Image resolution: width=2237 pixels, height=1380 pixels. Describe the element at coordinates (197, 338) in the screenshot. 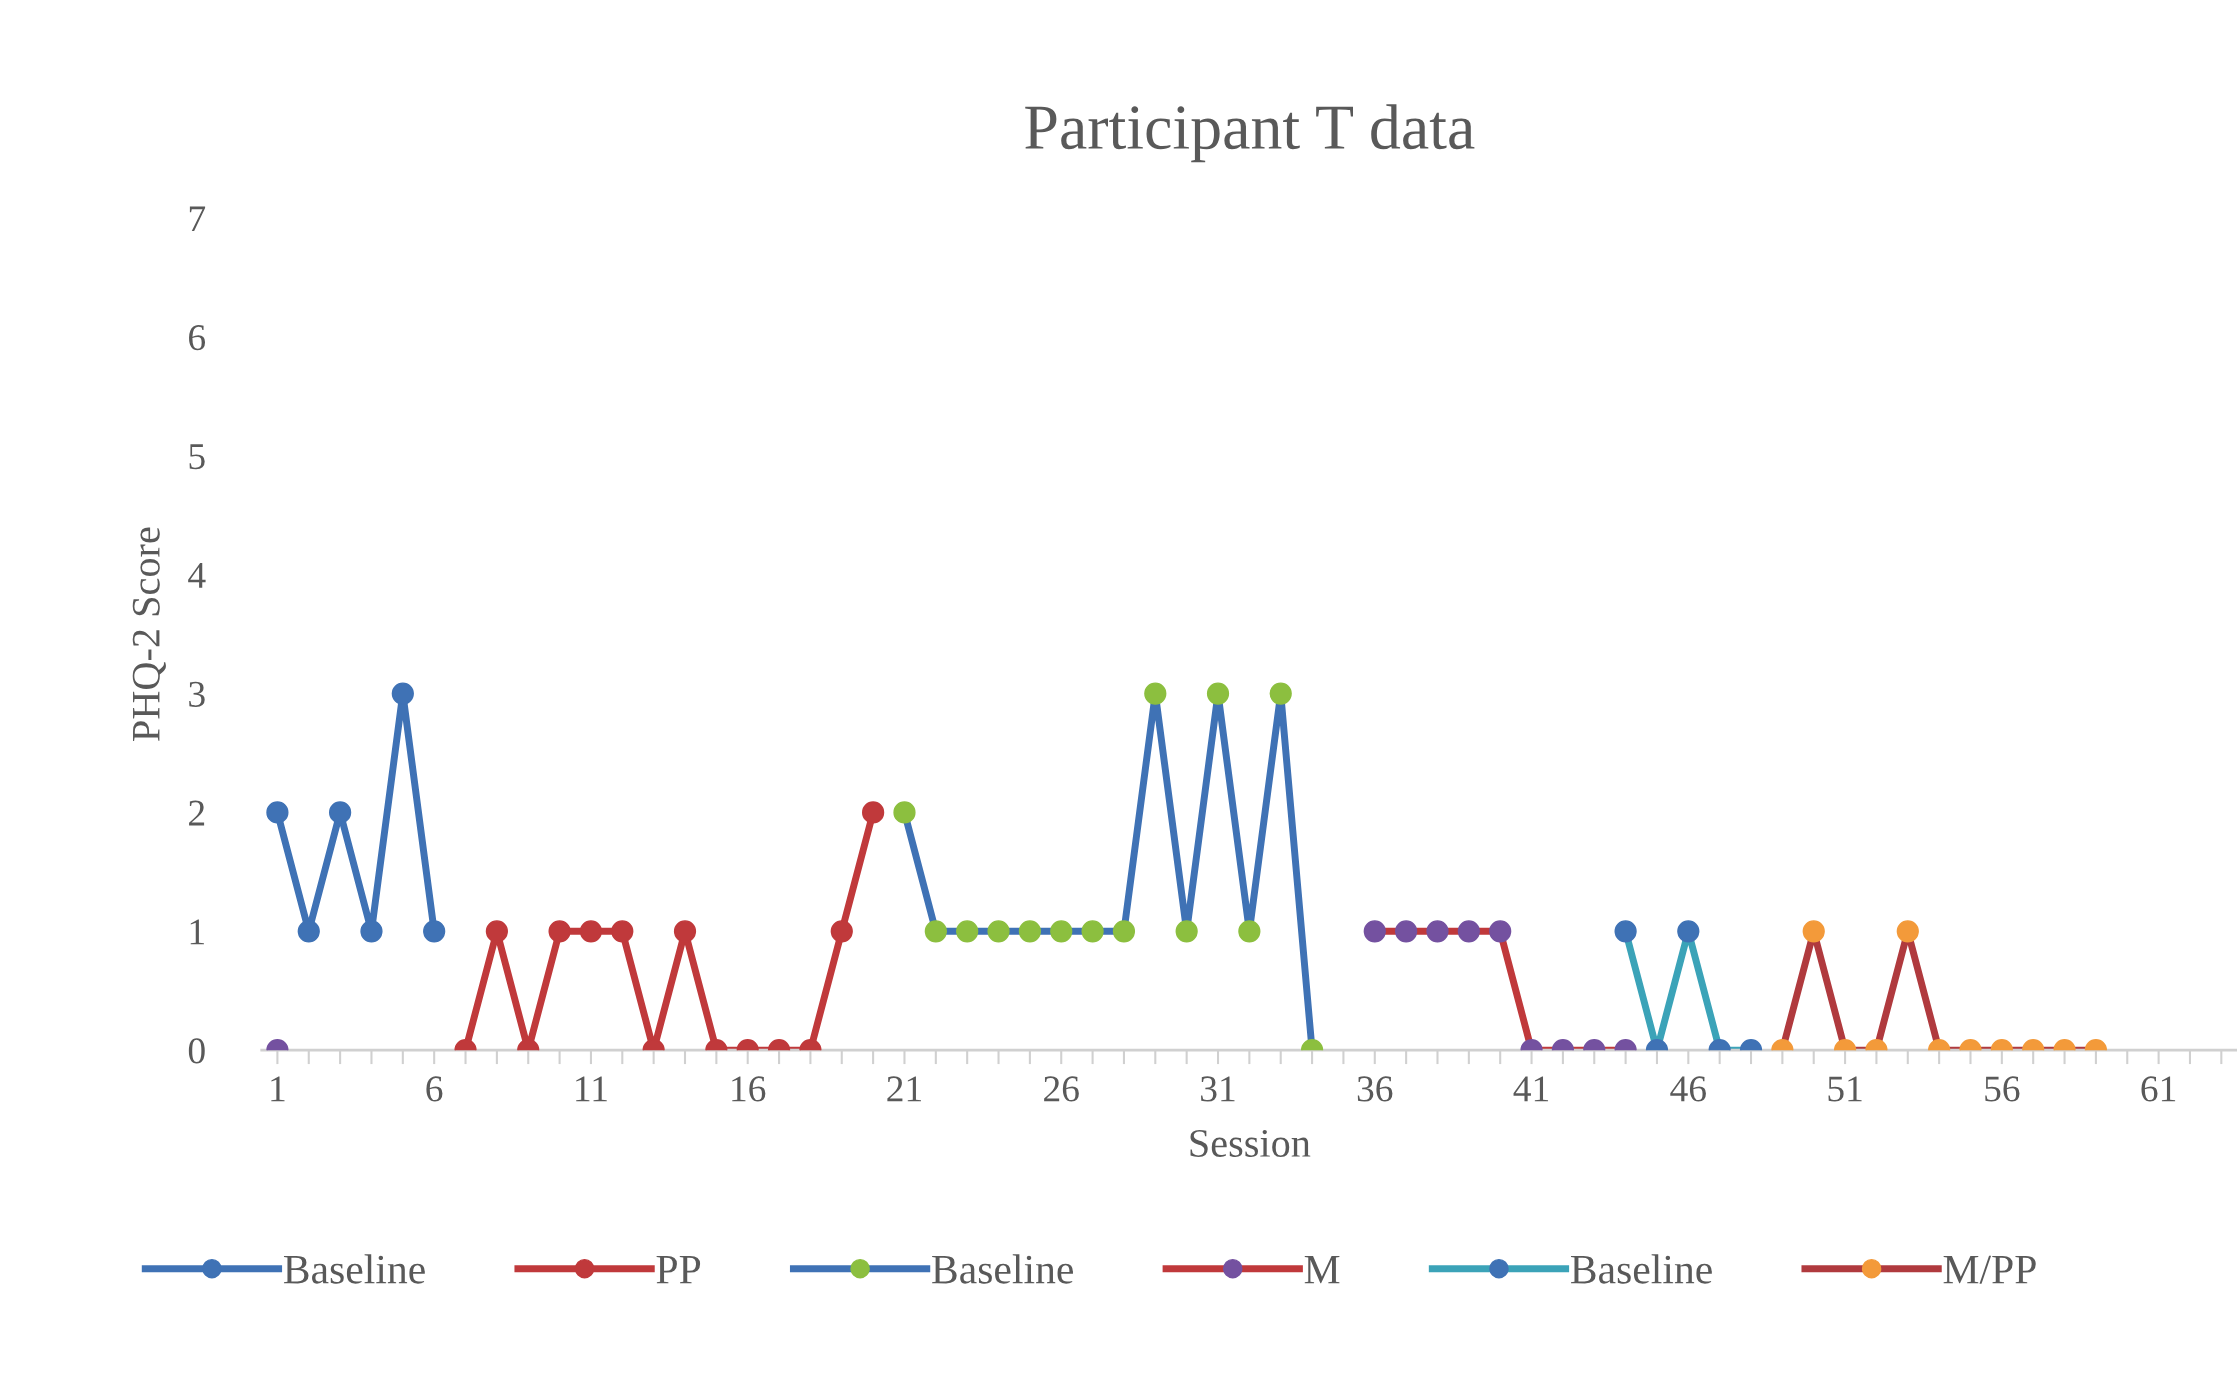

I see `y-tick-label: 6` at that location.